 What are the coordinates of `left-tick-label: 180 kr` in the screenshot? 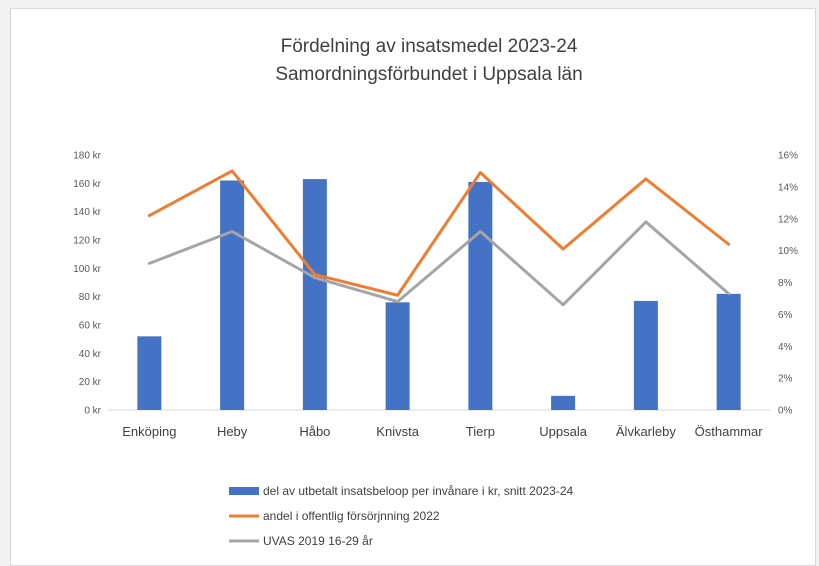 It's located at (87, 156).